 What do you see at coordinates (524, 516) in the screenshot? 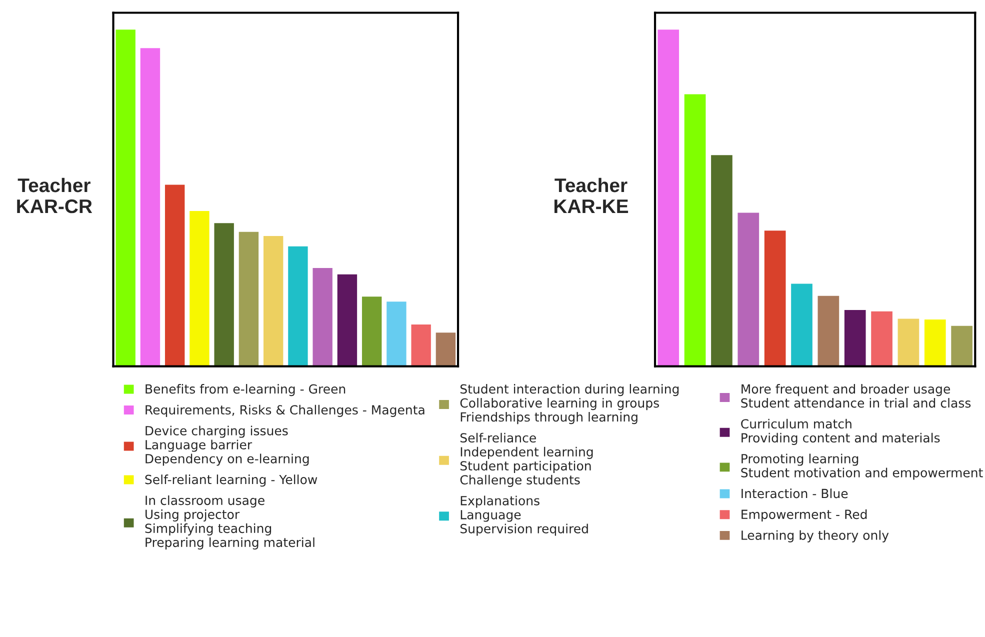
I see `text: Explanations Language Supervision required` at bounding box center [524, 516].